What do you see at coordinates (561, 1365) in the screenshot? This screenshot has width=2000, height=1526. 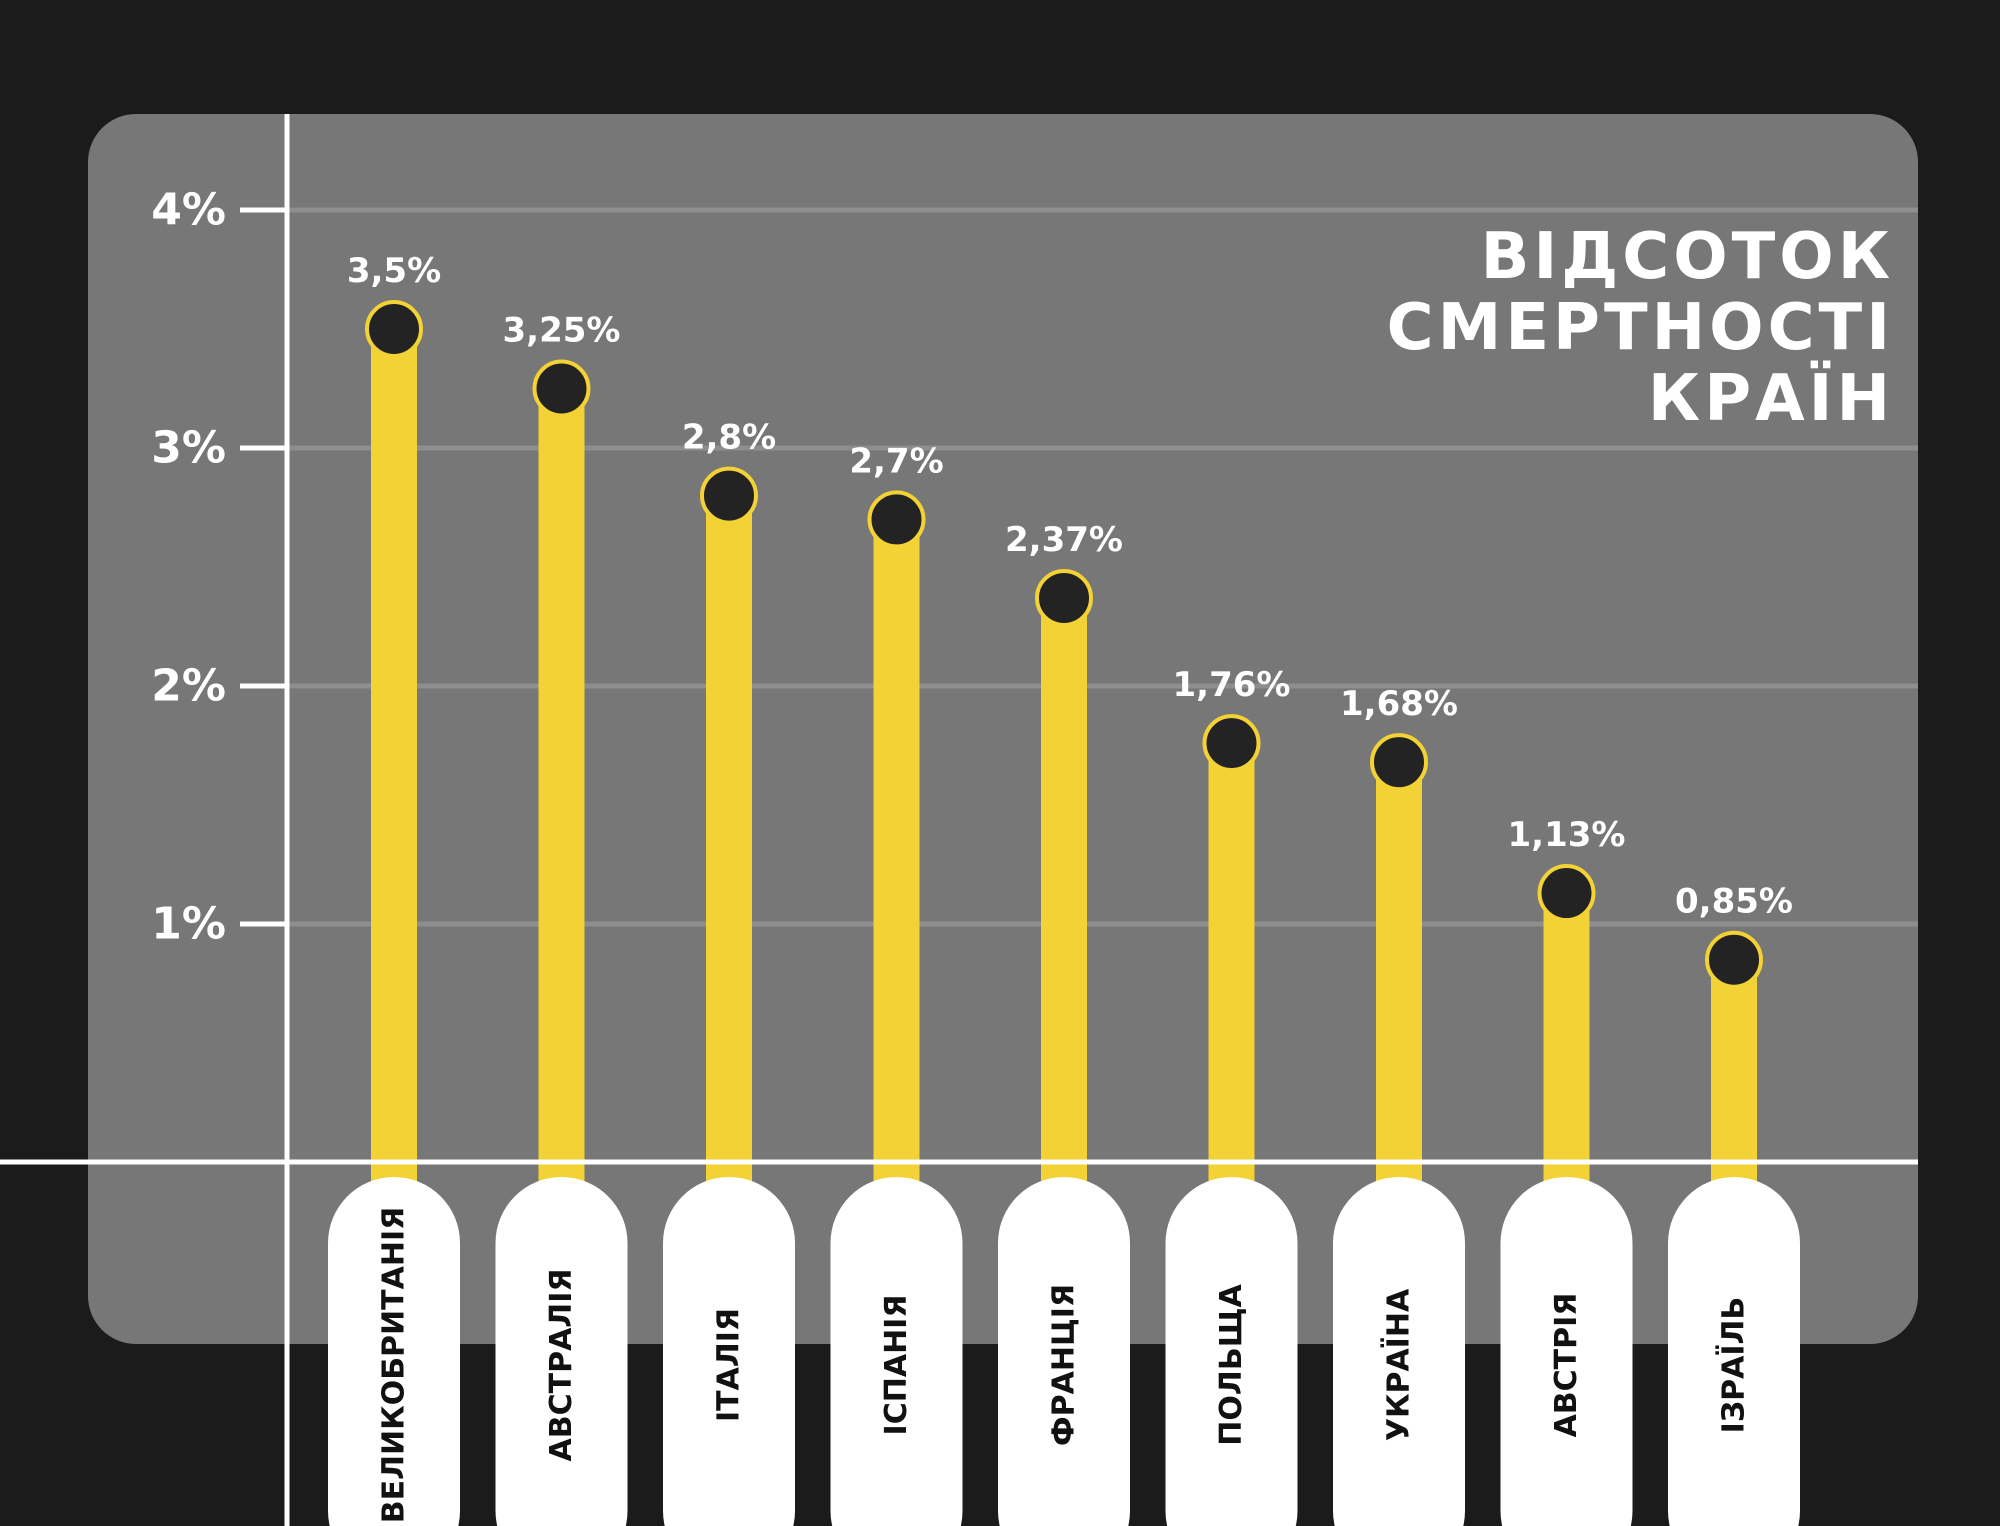 I see `category-label: АВСТРАЛІЯ` at bounding box center [561, 1365].